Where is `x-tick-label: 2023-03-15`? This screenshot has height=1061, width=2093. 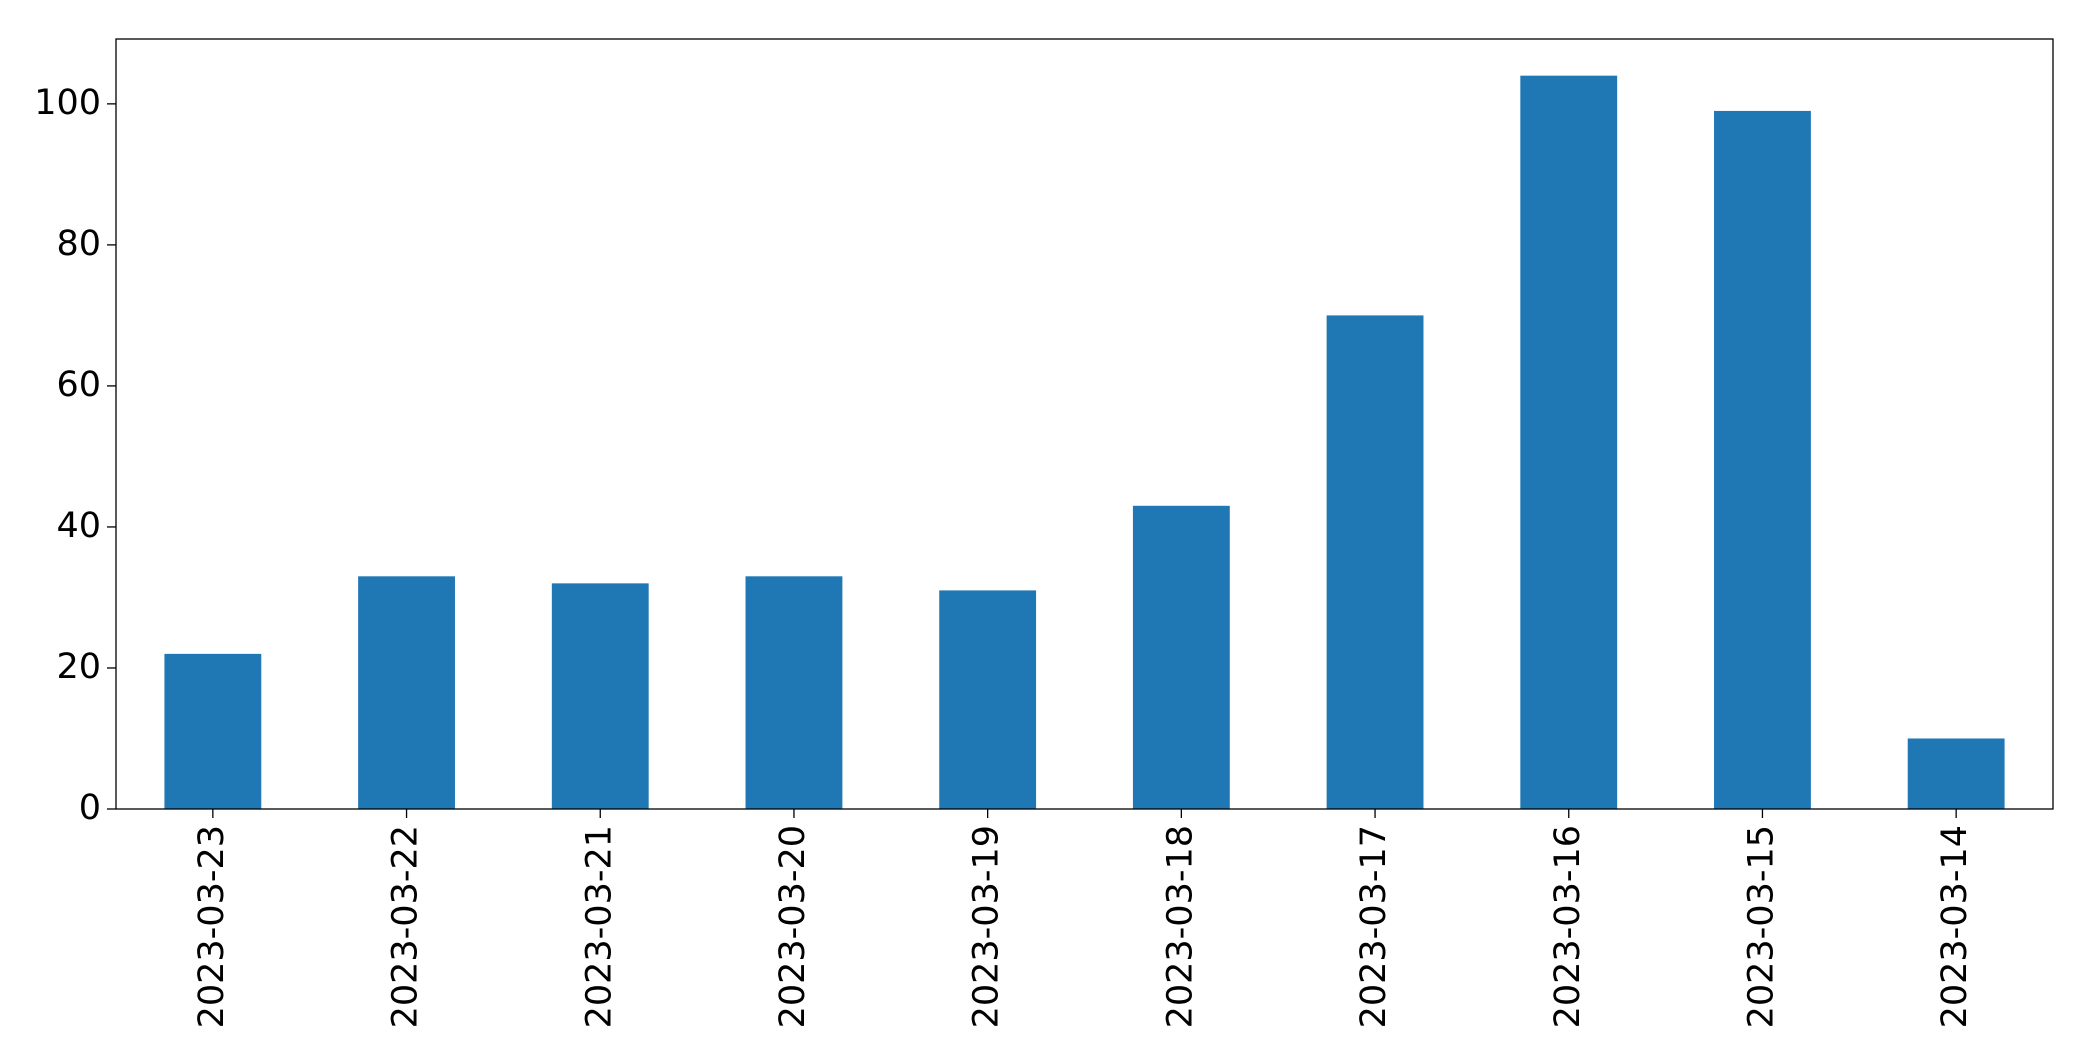
x-tick-label: 2023-03-15 is located at coordinates (1761, 926).